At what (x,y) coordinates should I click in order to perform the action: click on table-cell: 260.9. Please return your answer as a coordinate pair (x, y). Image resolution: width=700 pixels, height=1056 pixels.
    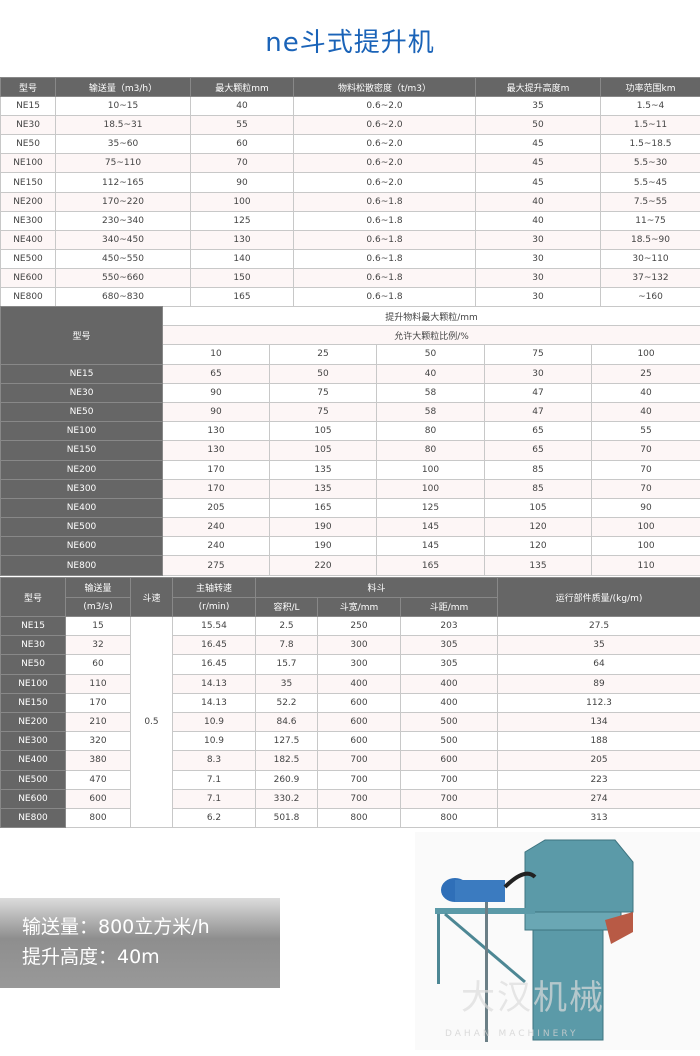
    Looking at the image, I should click on (286, 779).